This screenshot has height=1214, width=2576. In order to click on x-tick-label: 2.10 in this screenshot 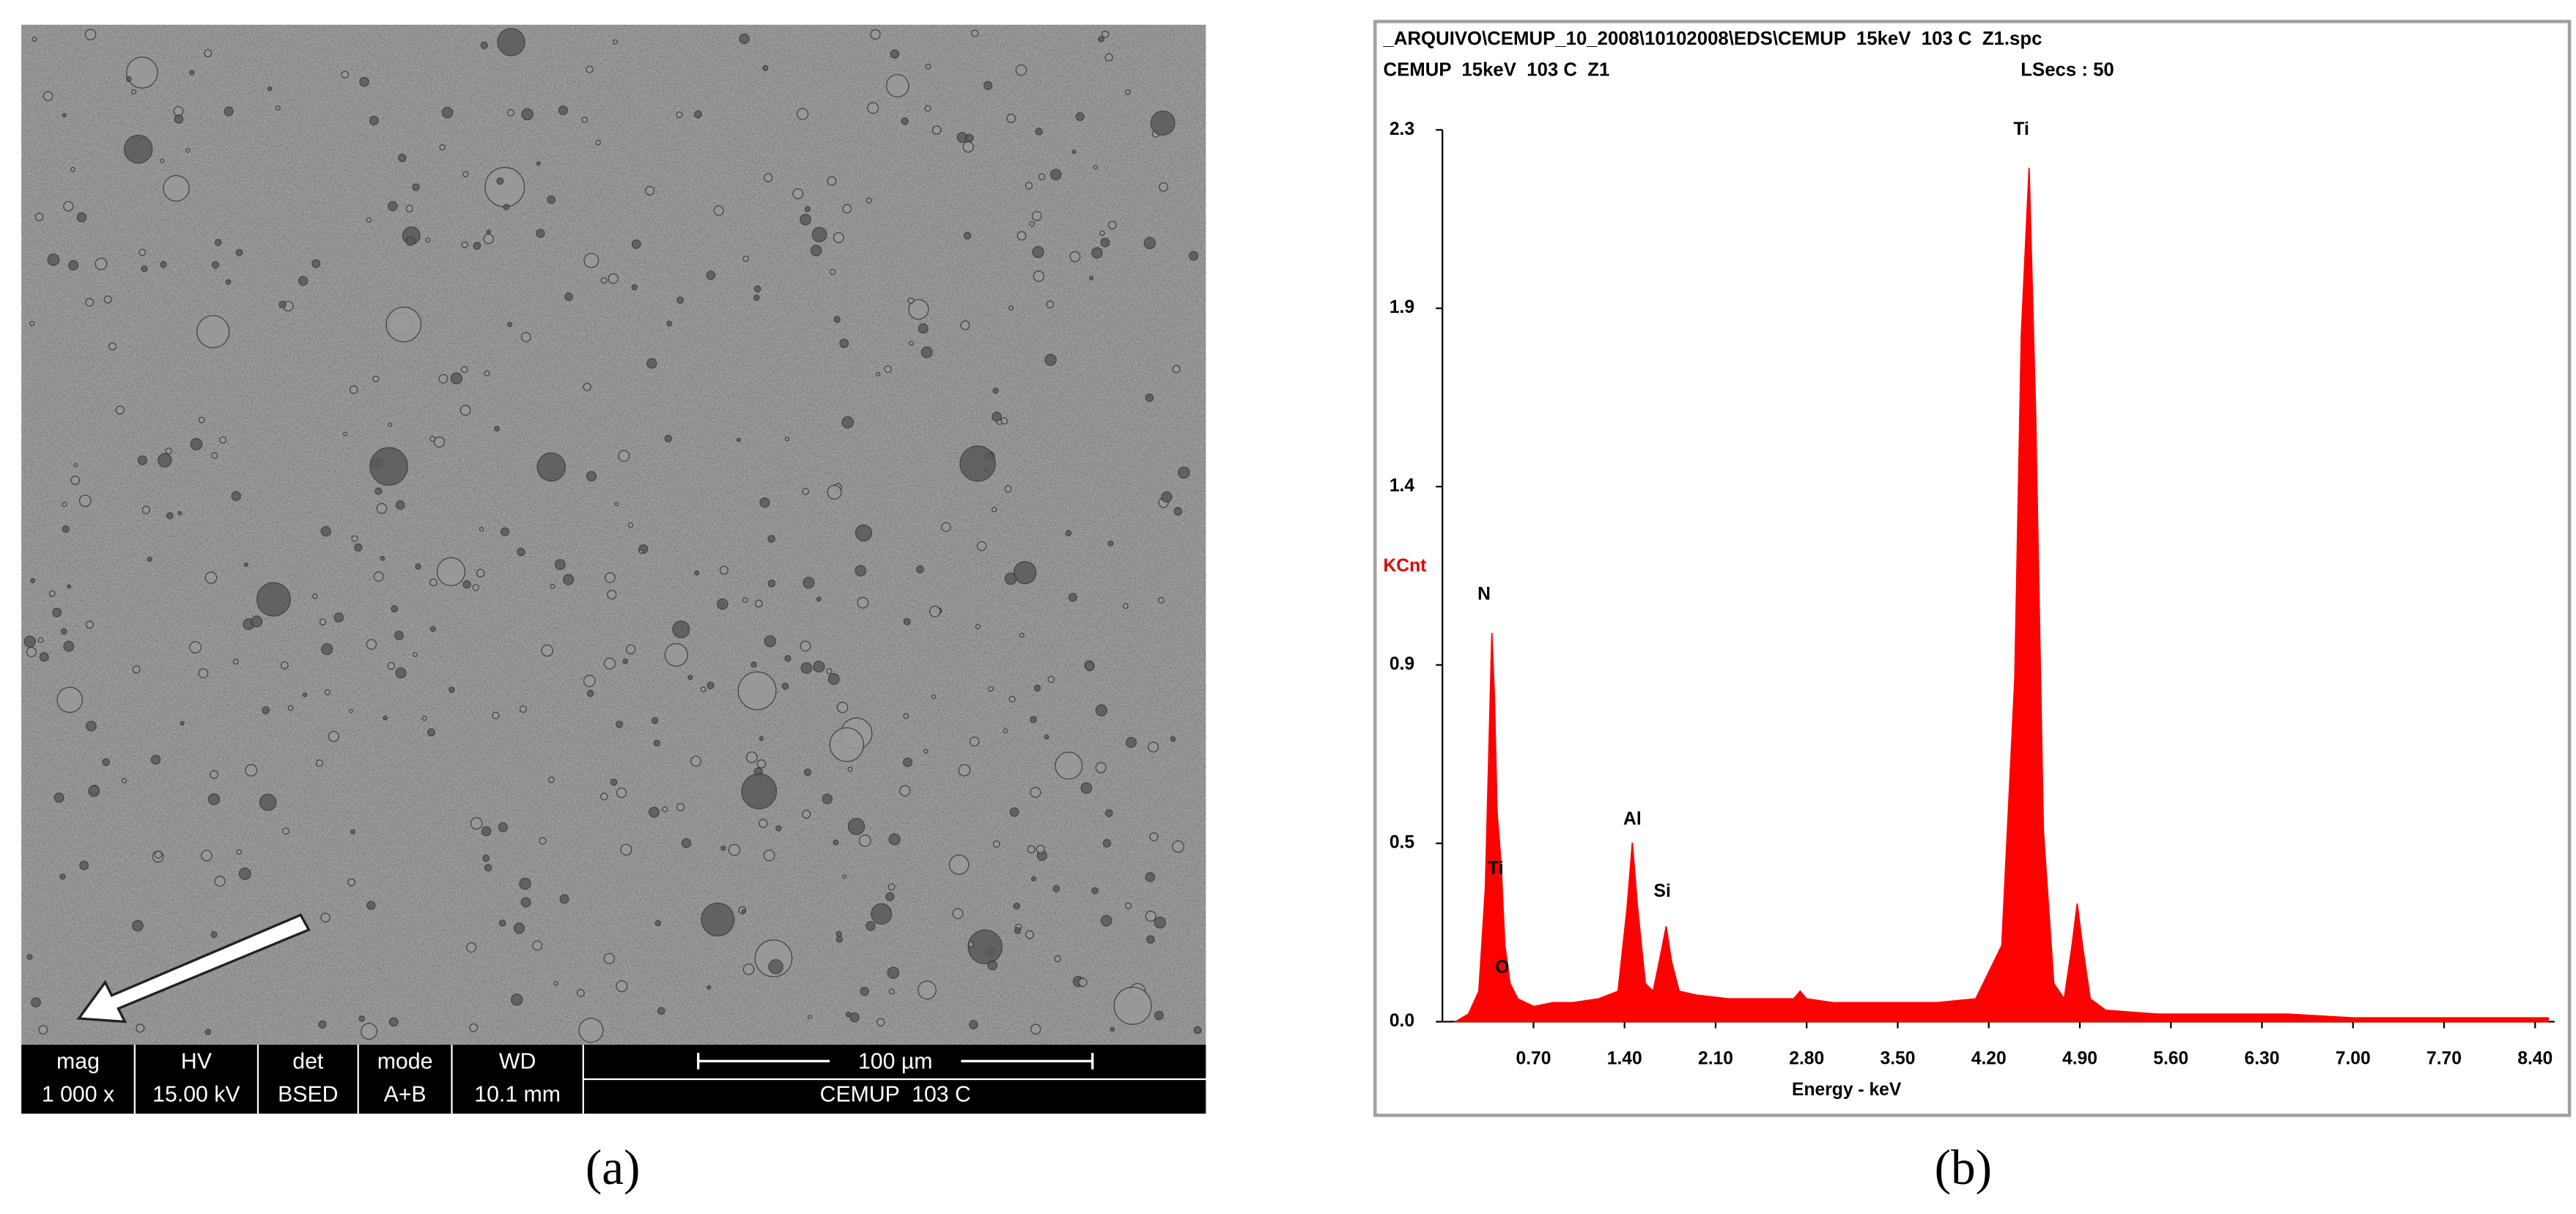, I will do `click(1715, 1059)`.